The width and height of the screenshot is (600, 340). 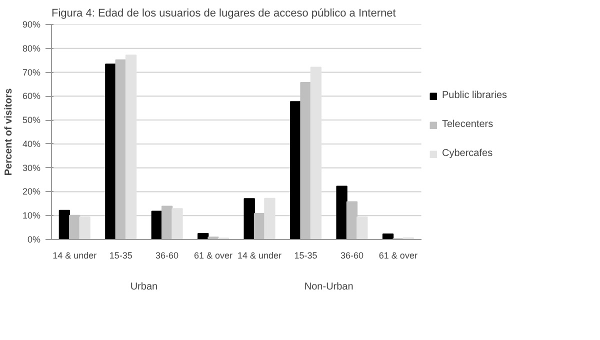 I want to click on y-axis-title: Percent of visitors, so click(x=8, y=132).